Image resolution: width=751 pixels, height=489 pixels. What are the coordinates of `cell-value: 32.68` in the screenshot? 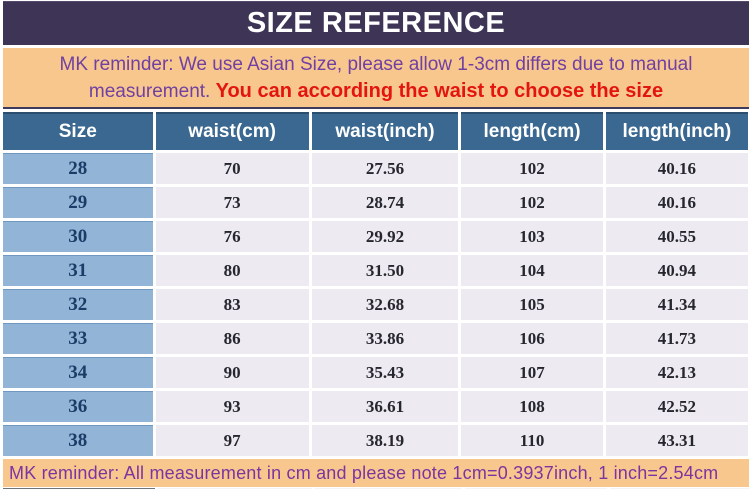 It's located at (385, 305).